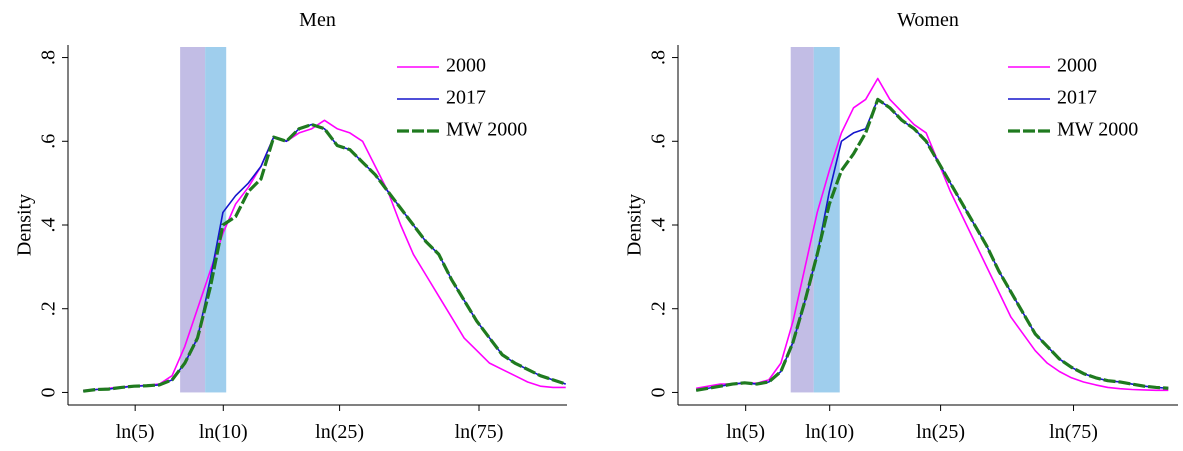 The height and width of the screenshot is (451, 1183). I want to click on panel-title: Women, so click(928, 20).